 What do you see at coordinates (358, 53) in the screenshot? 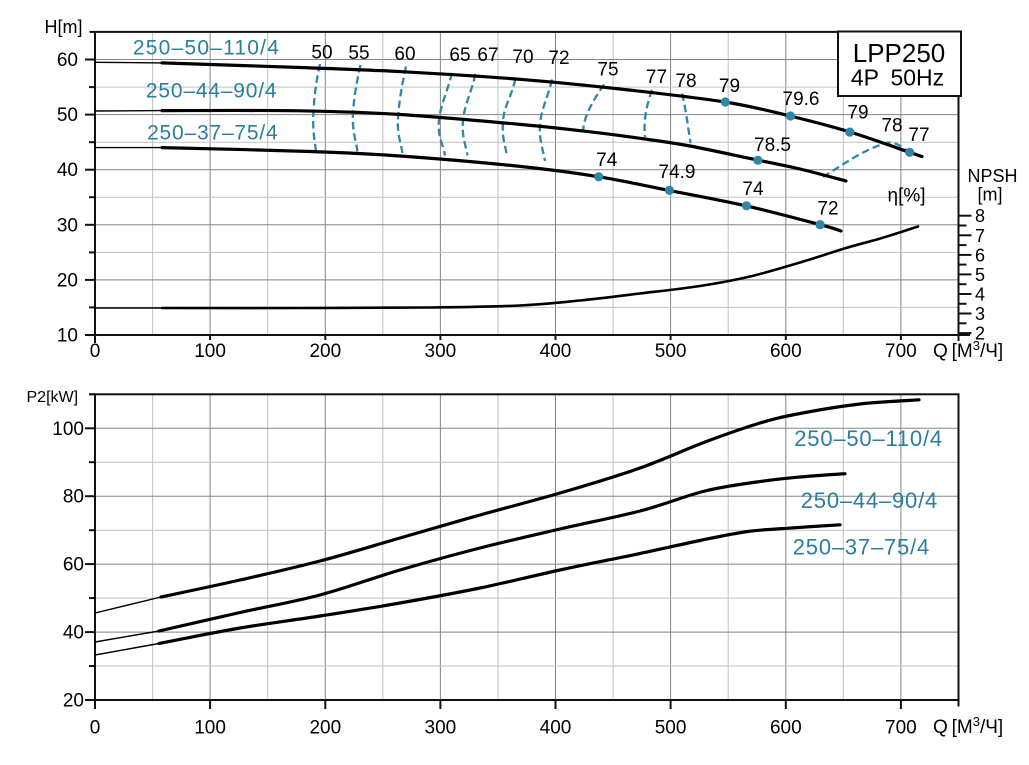
I see `svg-text: 55` at bounding box center [358, 53].